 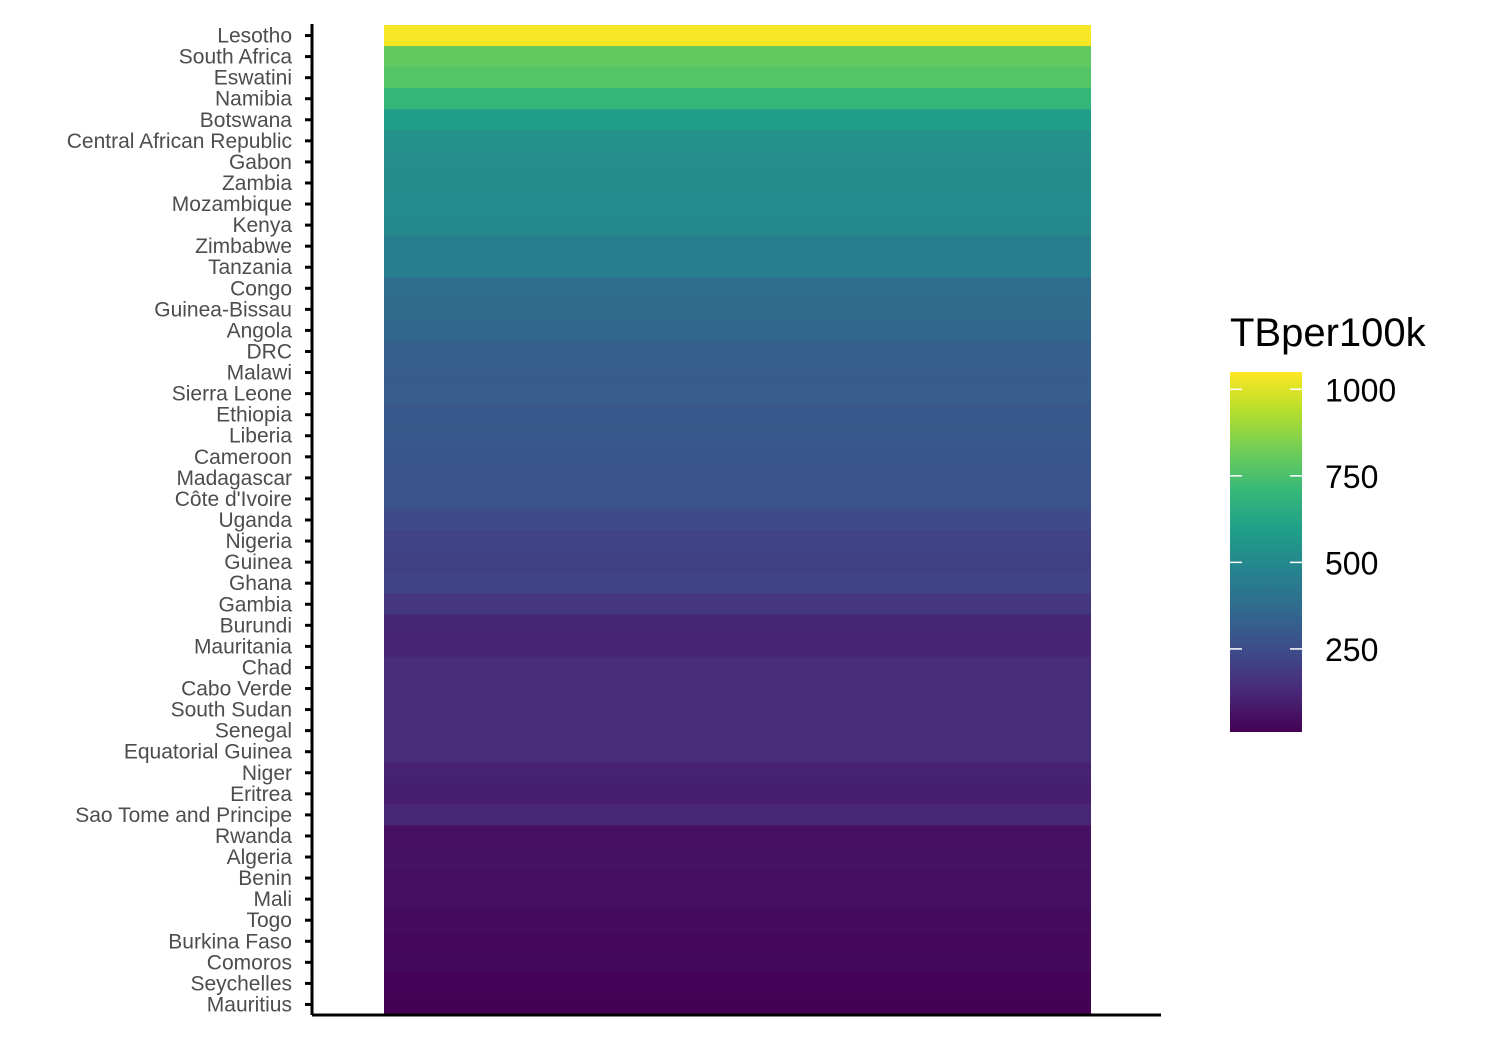 I want to click on y-tick-label: DRC, so click(x=270, y=351).